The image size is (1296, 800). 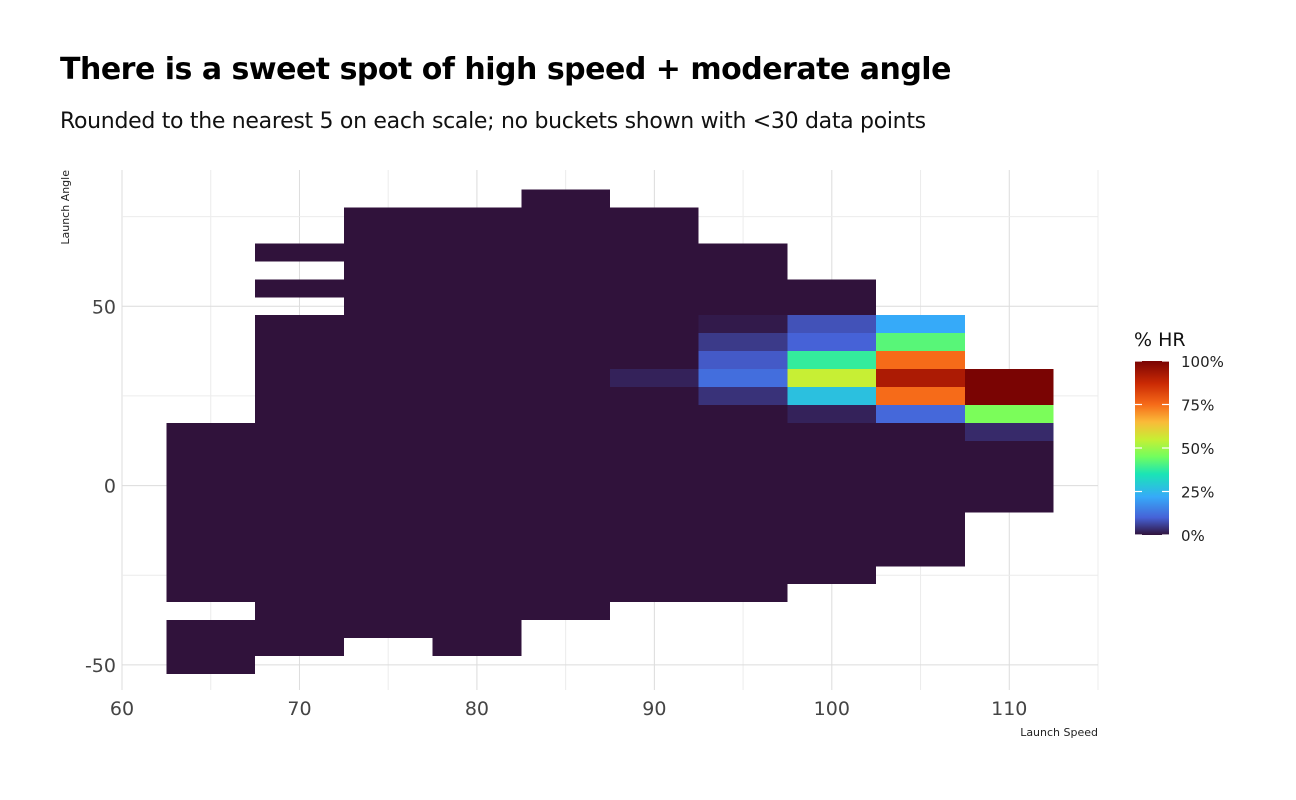 I want to click on legend-label: 75%, so click(x=1197, y=406).